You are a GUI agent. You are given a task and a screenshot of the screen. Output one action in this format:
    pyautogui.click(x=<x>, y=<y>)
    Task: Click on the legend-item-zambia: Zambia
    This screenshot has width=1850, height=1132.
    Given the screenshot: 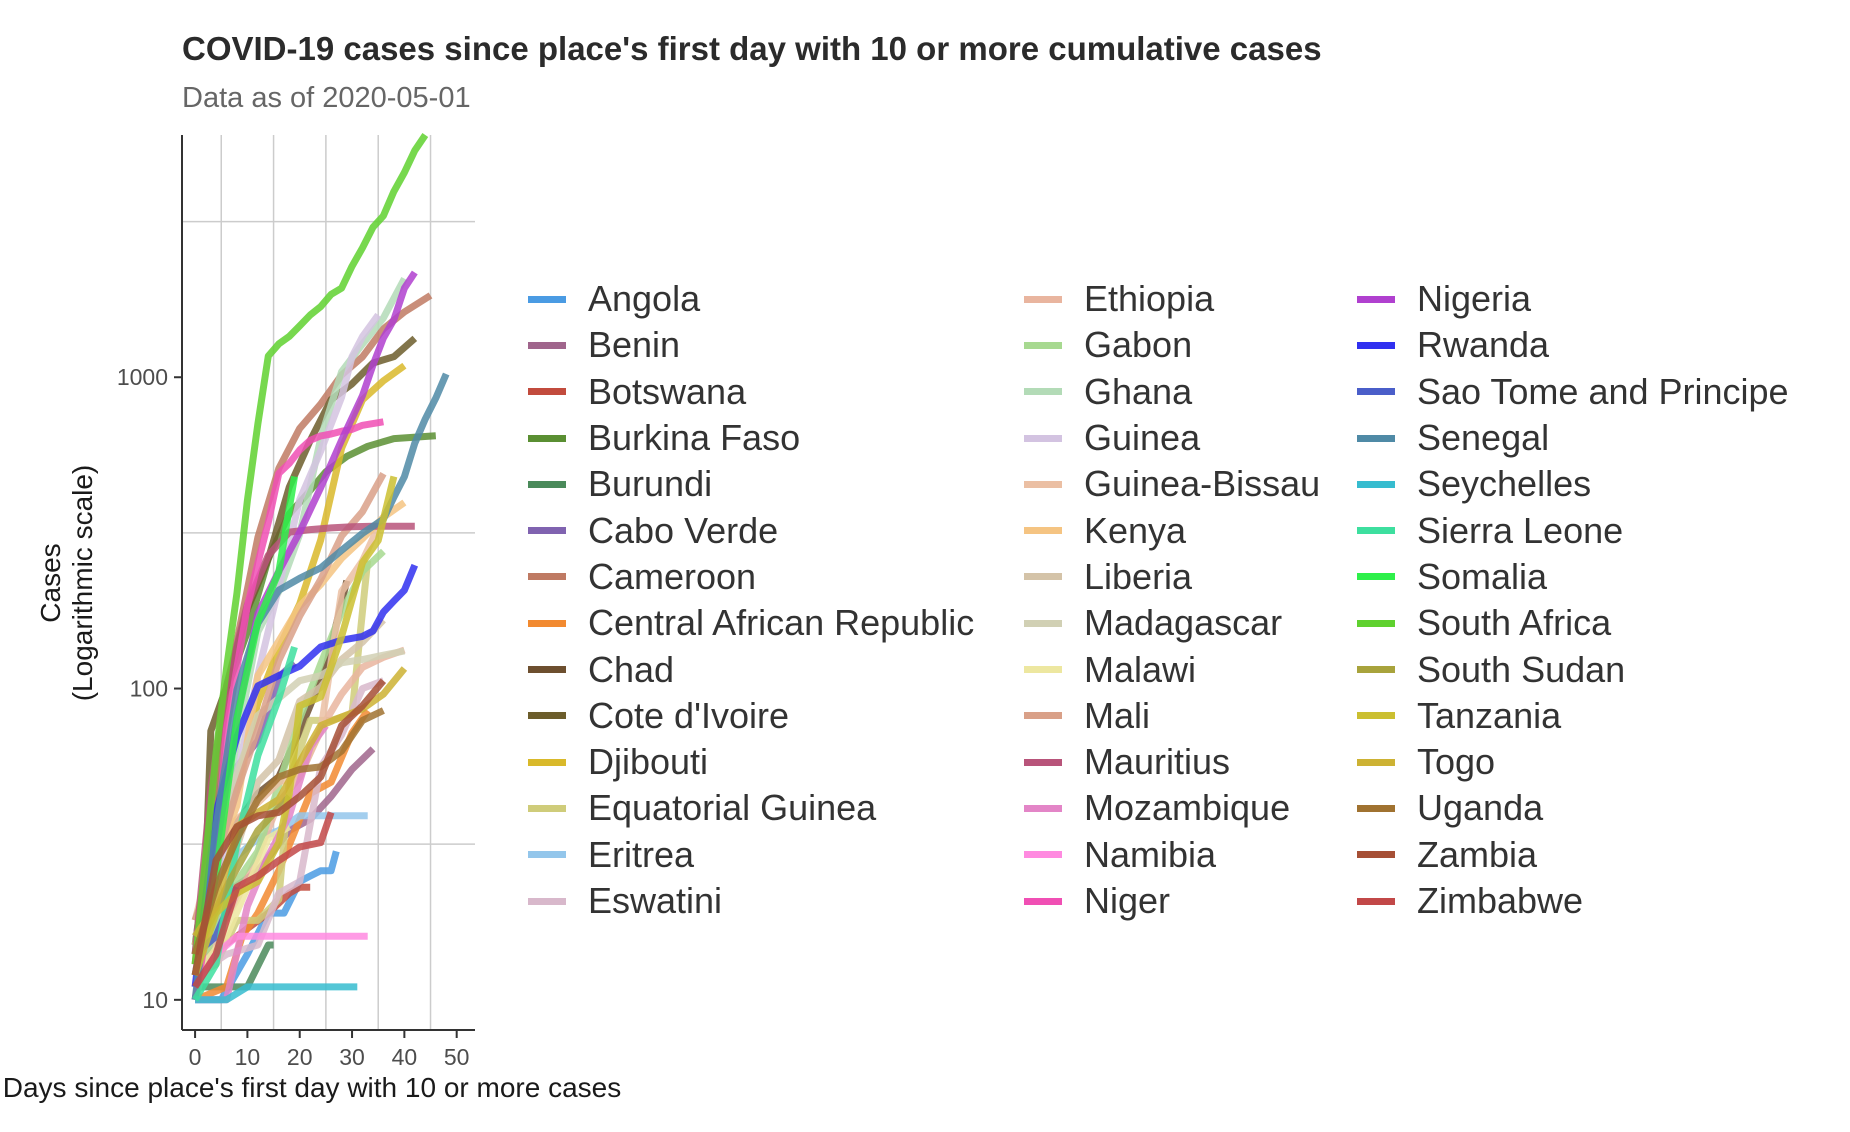 What is the action you would take?
    pyautogui.click(x=1573, y=855)
    